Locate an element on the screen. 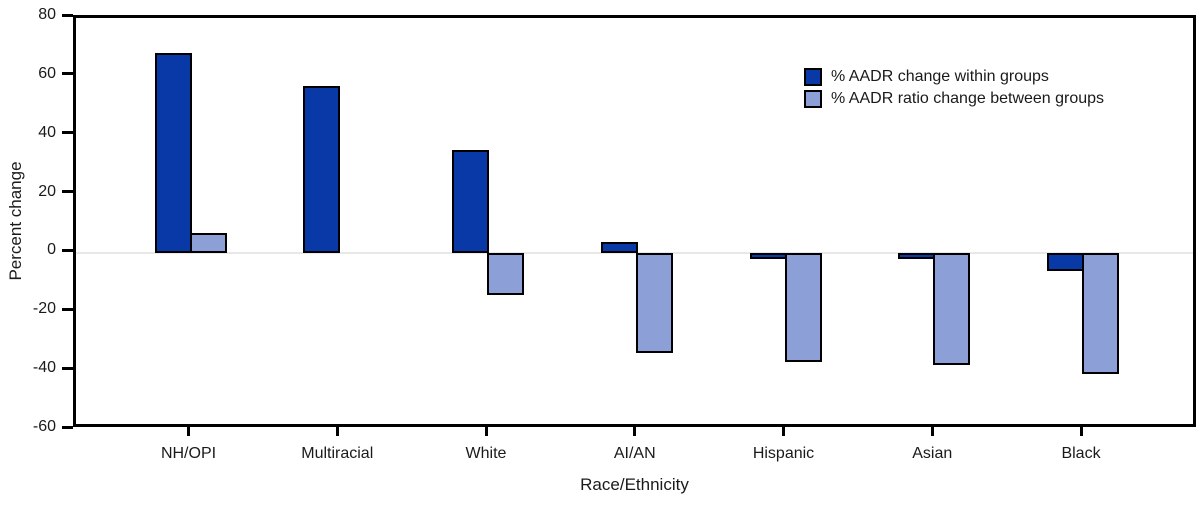  x-category-label: AI/AN is located at coordinates (634, 453).